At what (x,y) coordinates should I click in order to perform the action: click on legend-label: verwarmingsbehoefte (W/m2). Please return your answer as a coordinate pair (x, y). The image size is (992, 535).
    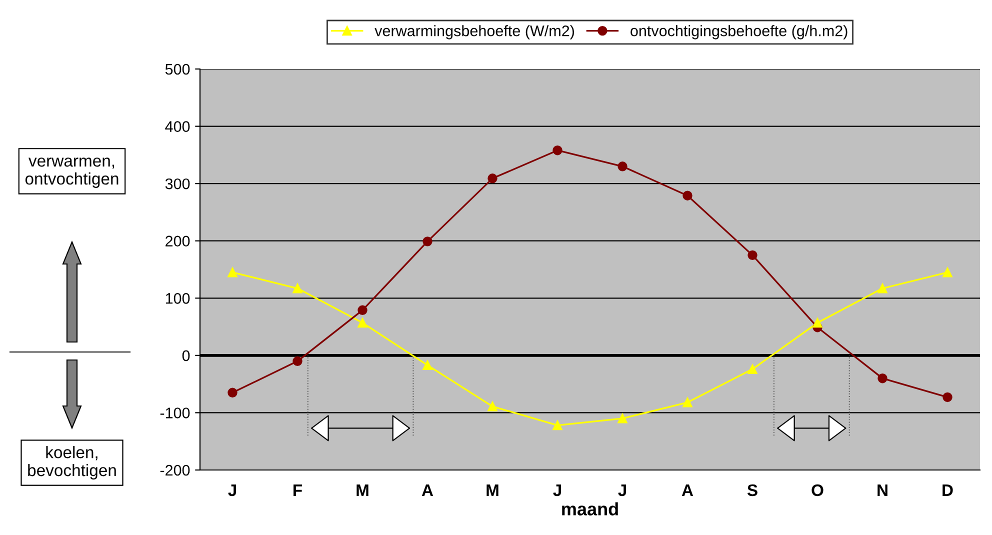
    Looking at the image, I should click on (474, 32).